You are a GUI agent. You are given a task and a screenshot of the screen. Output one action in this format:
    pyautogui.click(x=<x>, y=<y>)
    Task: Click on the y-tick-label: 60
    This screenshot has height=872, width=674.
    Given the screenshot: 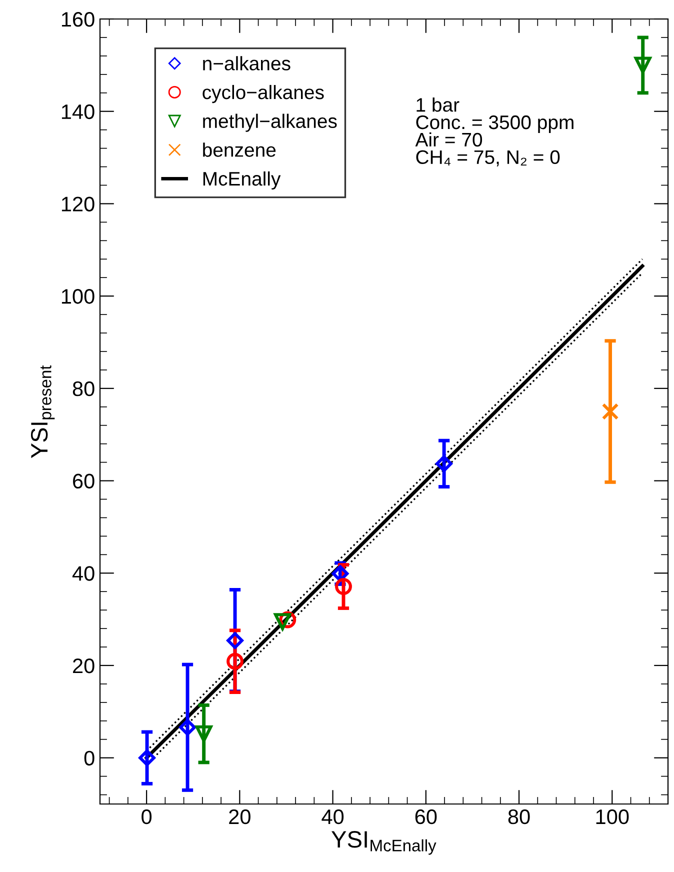 What is the action you would take?
    pyautogui.click(x=83, y=481)
    